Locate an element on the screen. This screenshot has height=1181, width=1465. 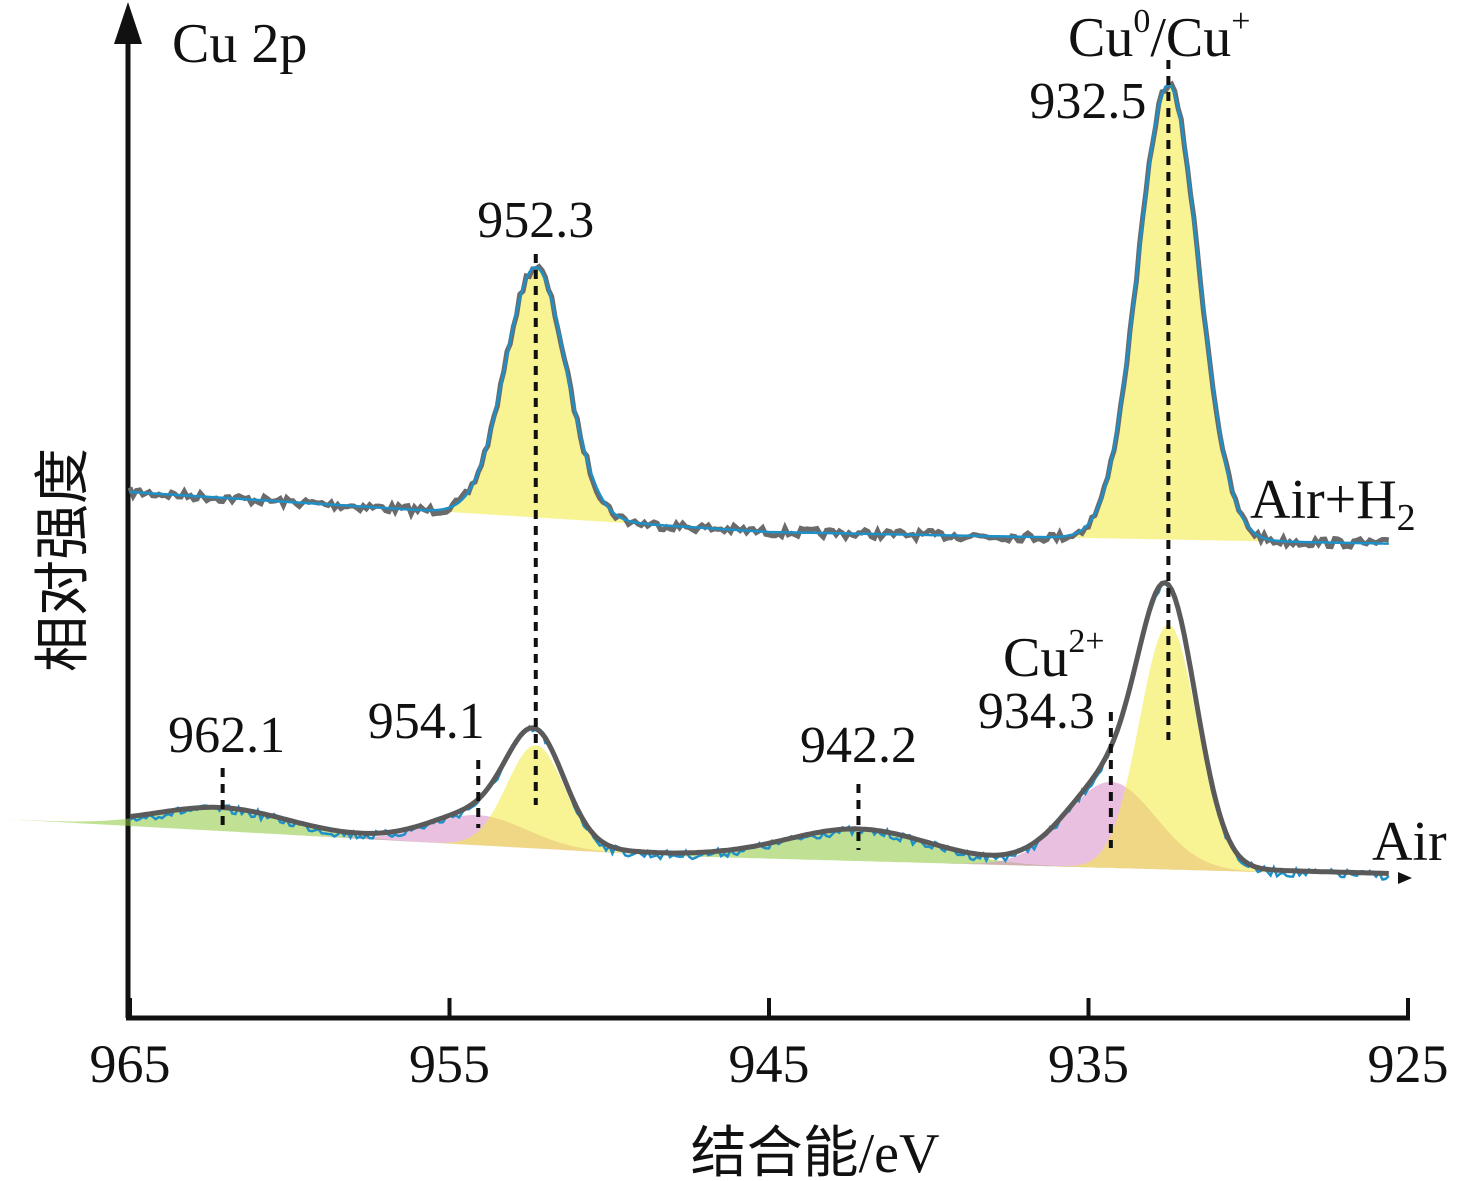
x-ticks: 965 955 945 935 925 is located at coordinates (769, 1046).